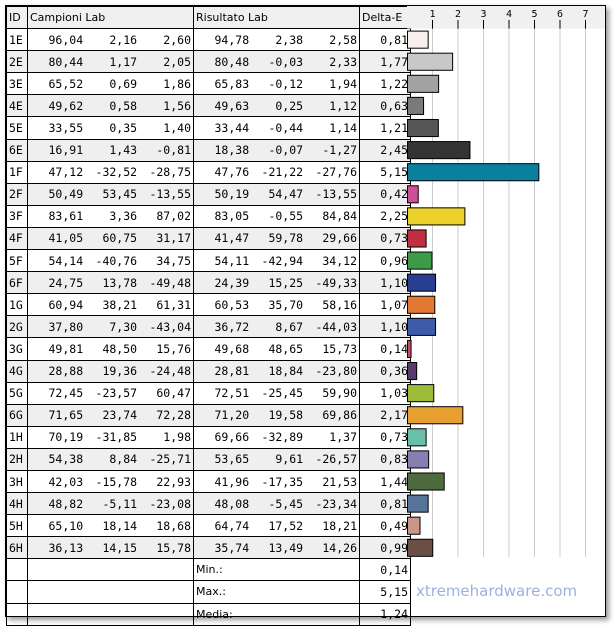 The width and height of the screenshot is (614, 626). Describe the element at coordinates (17, 216) in the screenshot. I see `row-id: 3F` at that location.